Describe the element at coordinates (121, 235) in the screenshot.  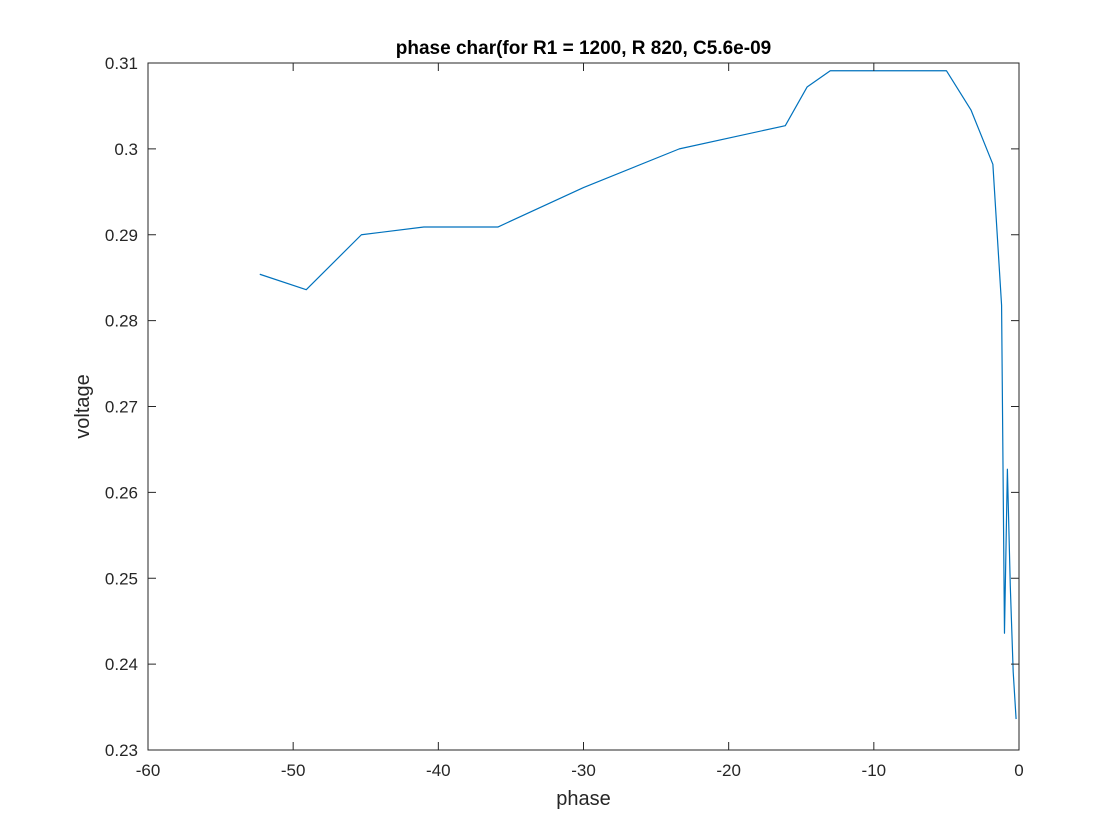
I see `y-tick-label: 0.29` at that location.